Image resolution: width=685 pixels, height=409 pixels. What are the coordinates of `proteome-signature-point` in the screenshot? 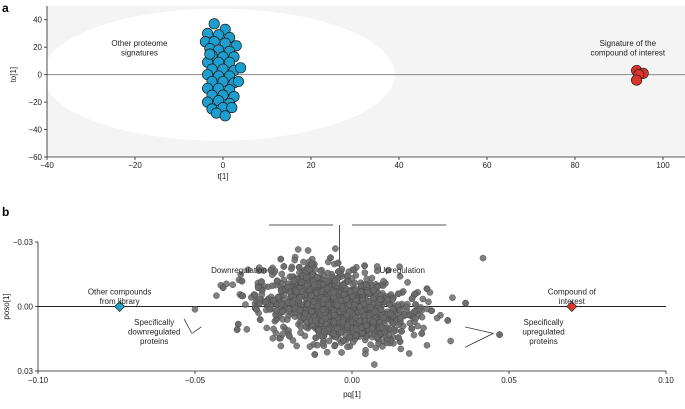 It's located at (210, 54).